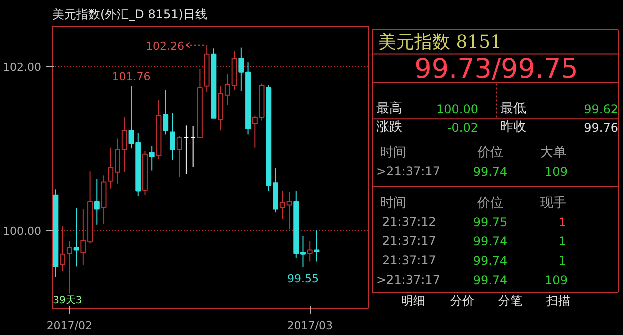 This screenshot has width=623, height=335. Describe the element at coordinates (513, 108) in the screenshot. I see `text: 最低` at that location.